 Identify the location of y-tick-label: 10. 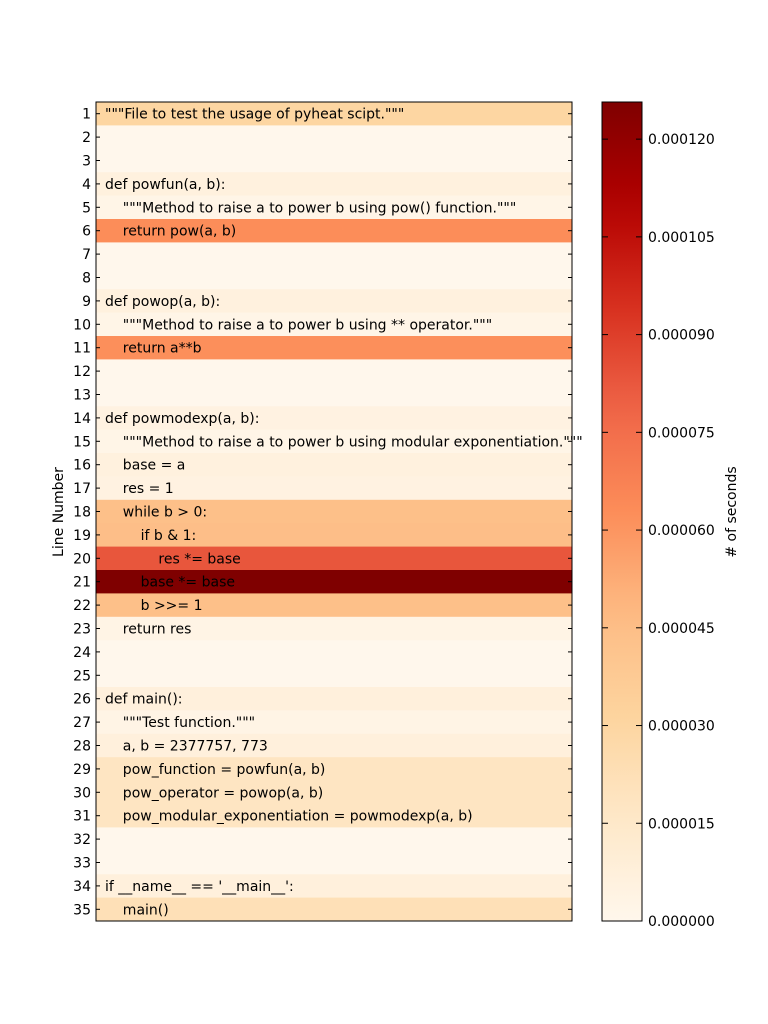
(82, 325).